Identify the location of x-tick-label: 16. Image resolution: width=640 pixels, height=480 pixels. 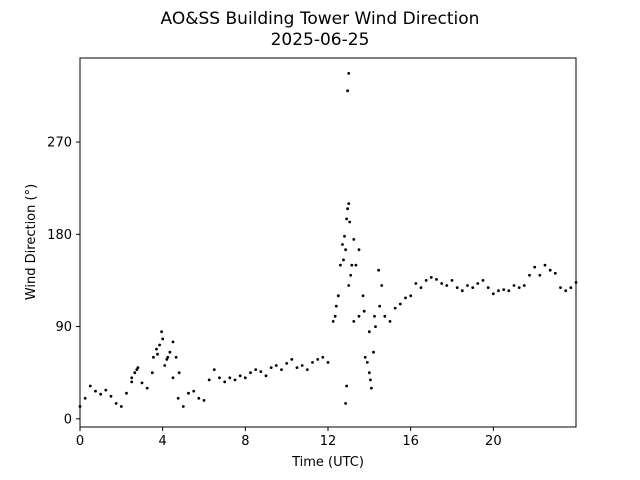
(410, 441).